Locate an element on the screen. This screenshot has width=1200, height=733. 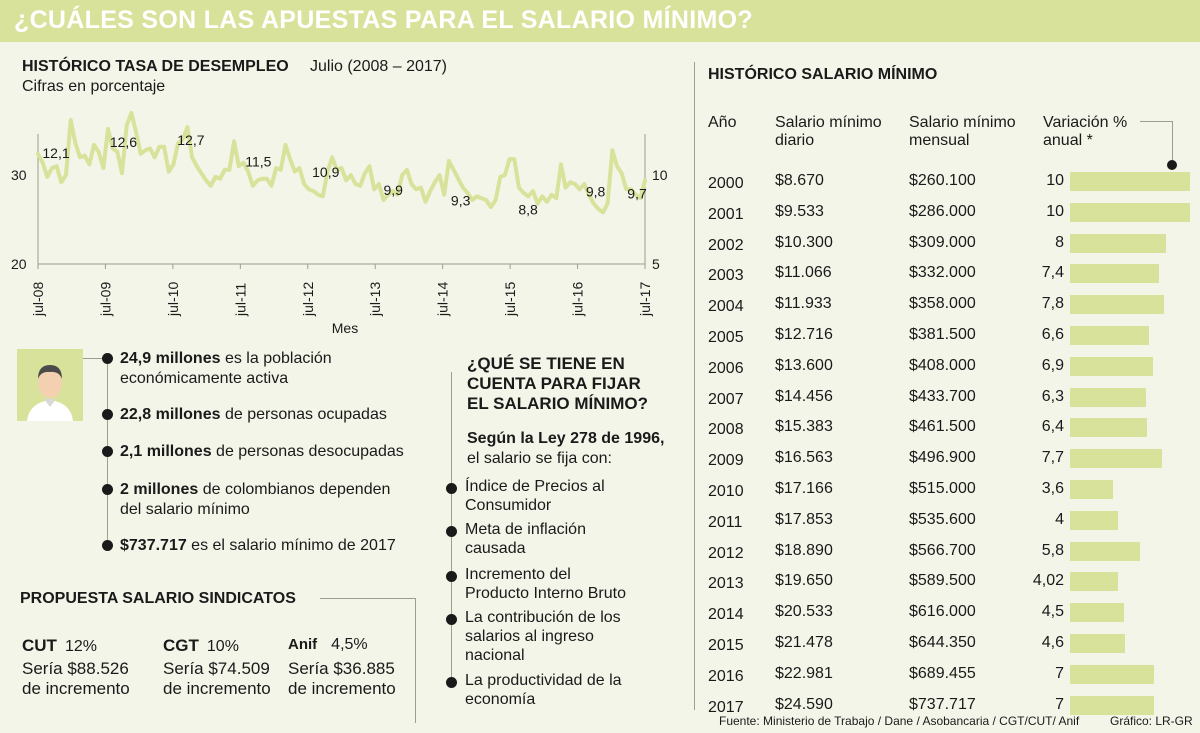
criteria-item-line: Producto Interno Bruto is located at coordinates (545, 593).